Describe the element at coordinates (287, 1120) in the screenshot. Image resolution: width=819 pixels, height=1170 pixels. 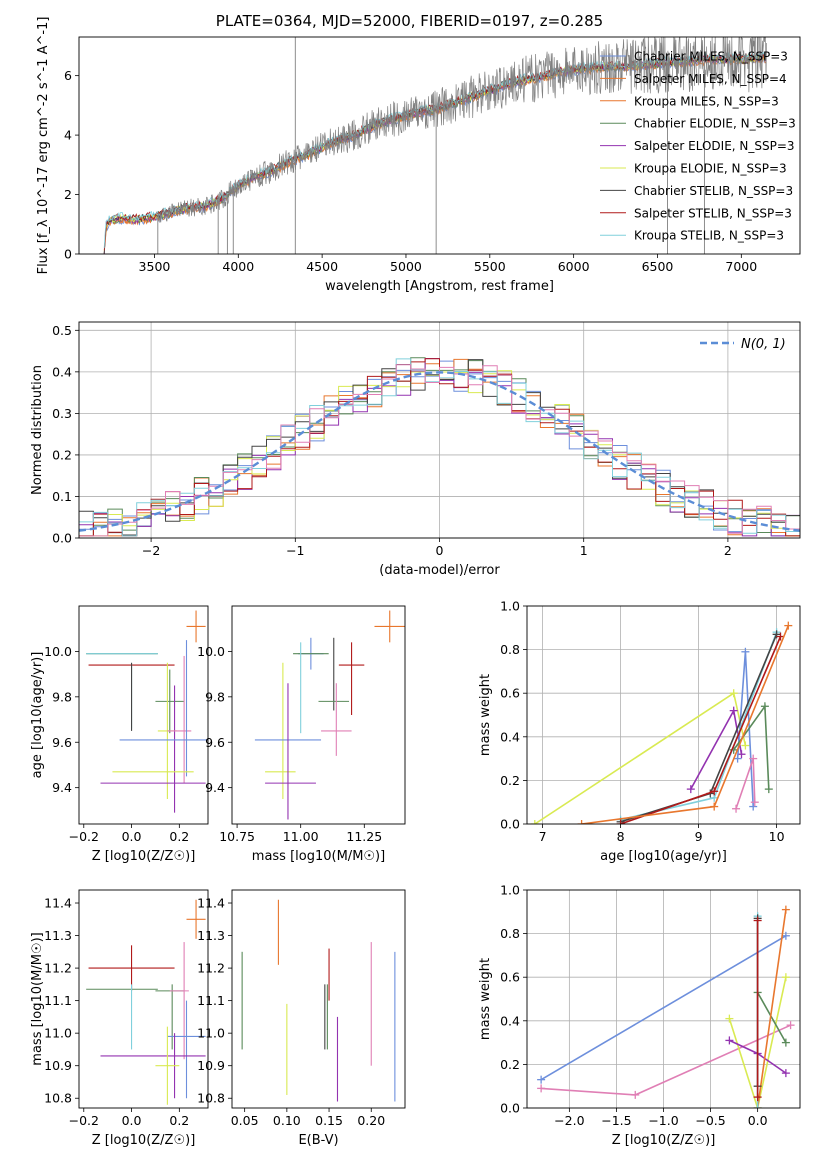
I see `x-tick-label: 0.10` at that location.